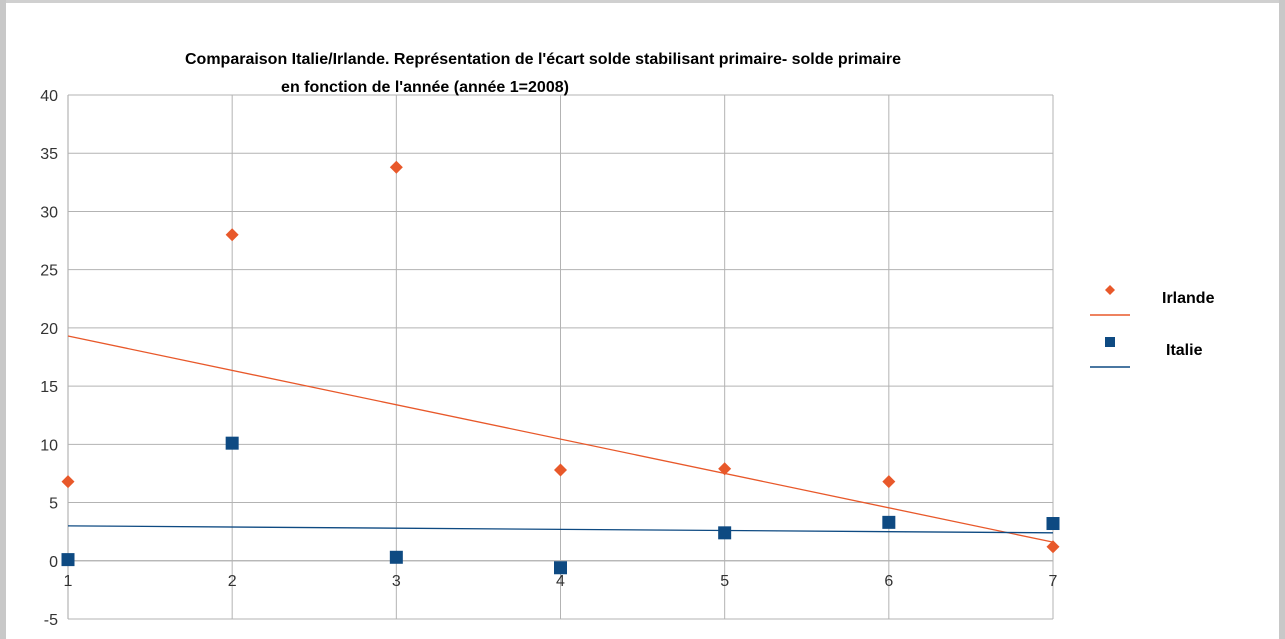 The width and height of the screenshot is (1285, 639). I want to click on legend-marker-italie, so click(1110, 342).